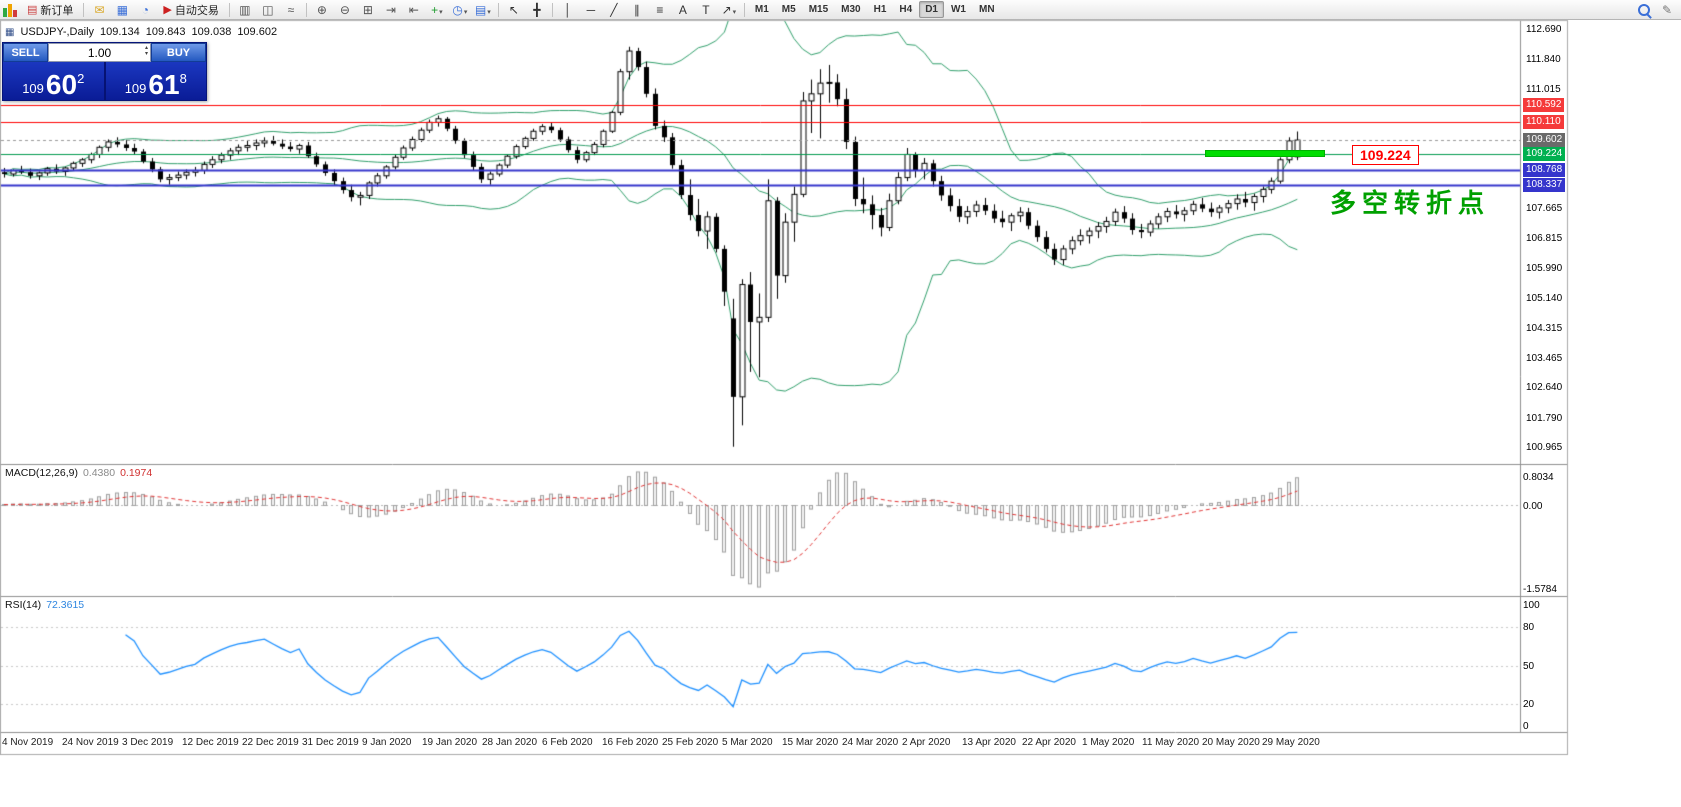  I want to click on timeframe-m15-button: M15, so click(818, 9).